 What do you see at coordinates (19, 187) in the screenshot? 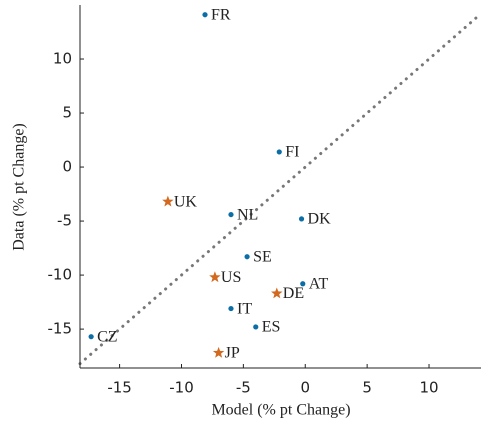
I see `y-axis-title: Data (% pt Change)` at bounding box center [19, 187].